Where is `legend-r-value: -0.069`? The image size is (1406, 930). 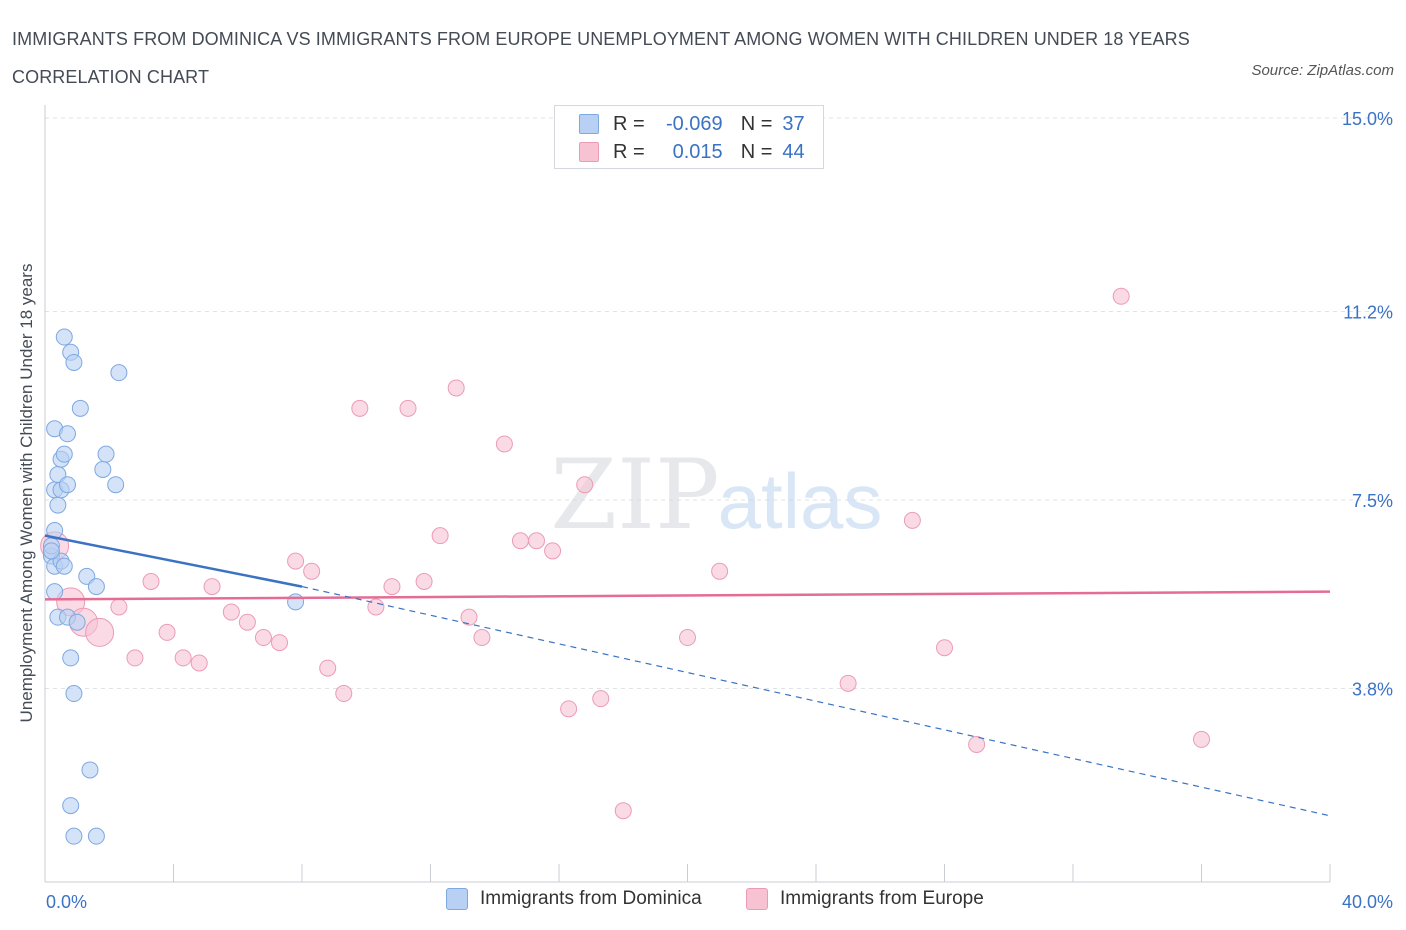 legend-r-value: -0.069 is located at coordinates (694, 123).